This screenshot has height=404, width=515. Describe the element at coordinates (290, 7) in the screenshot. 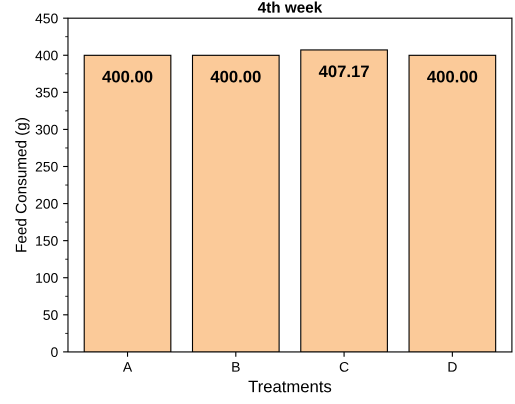

I see `chart-title: 4th week` at that location.